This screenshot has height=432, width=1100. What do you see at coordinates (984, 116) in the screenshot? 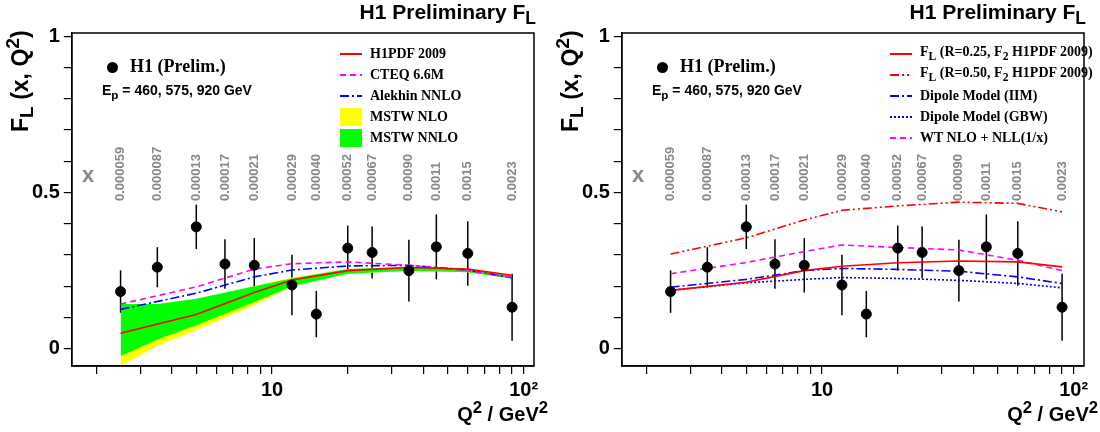
I see `legend-label: Dipole Model (GBW)` at bounding box center [984, 116].